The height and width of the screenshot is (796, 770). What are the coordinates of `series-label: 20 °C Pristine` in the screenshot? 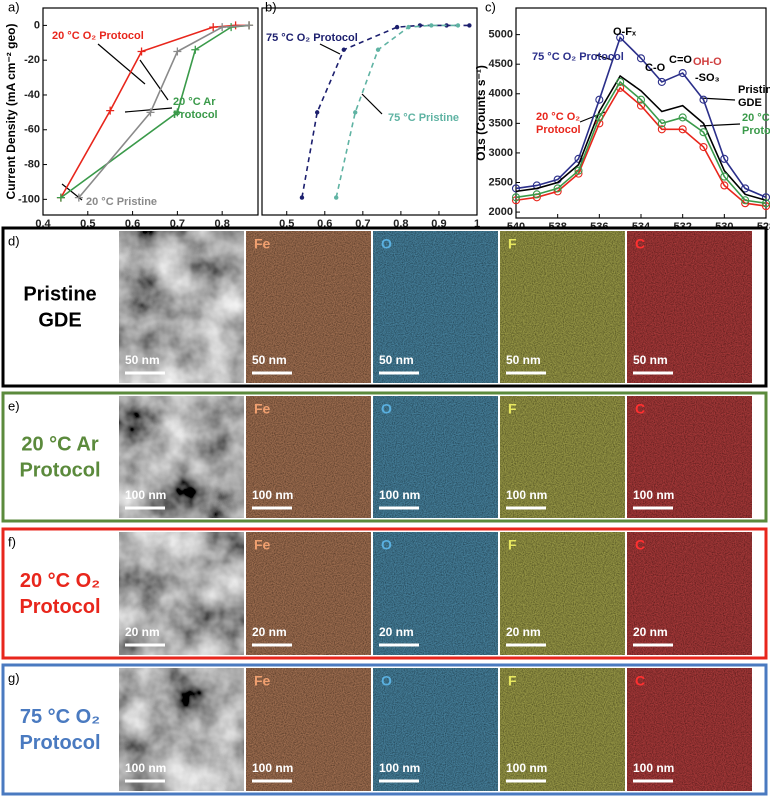 It's located at (121, 202).